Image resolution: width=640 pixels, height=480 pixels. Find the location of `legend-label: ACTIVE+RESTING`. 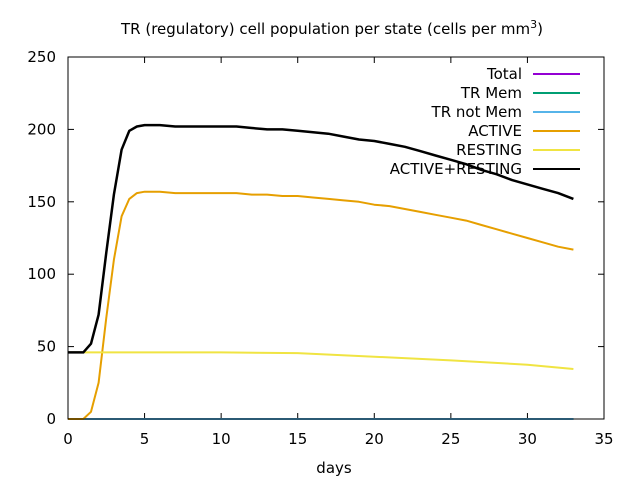

legend-label: ACTIVE+RESTING is located at coordinates (456, 169).